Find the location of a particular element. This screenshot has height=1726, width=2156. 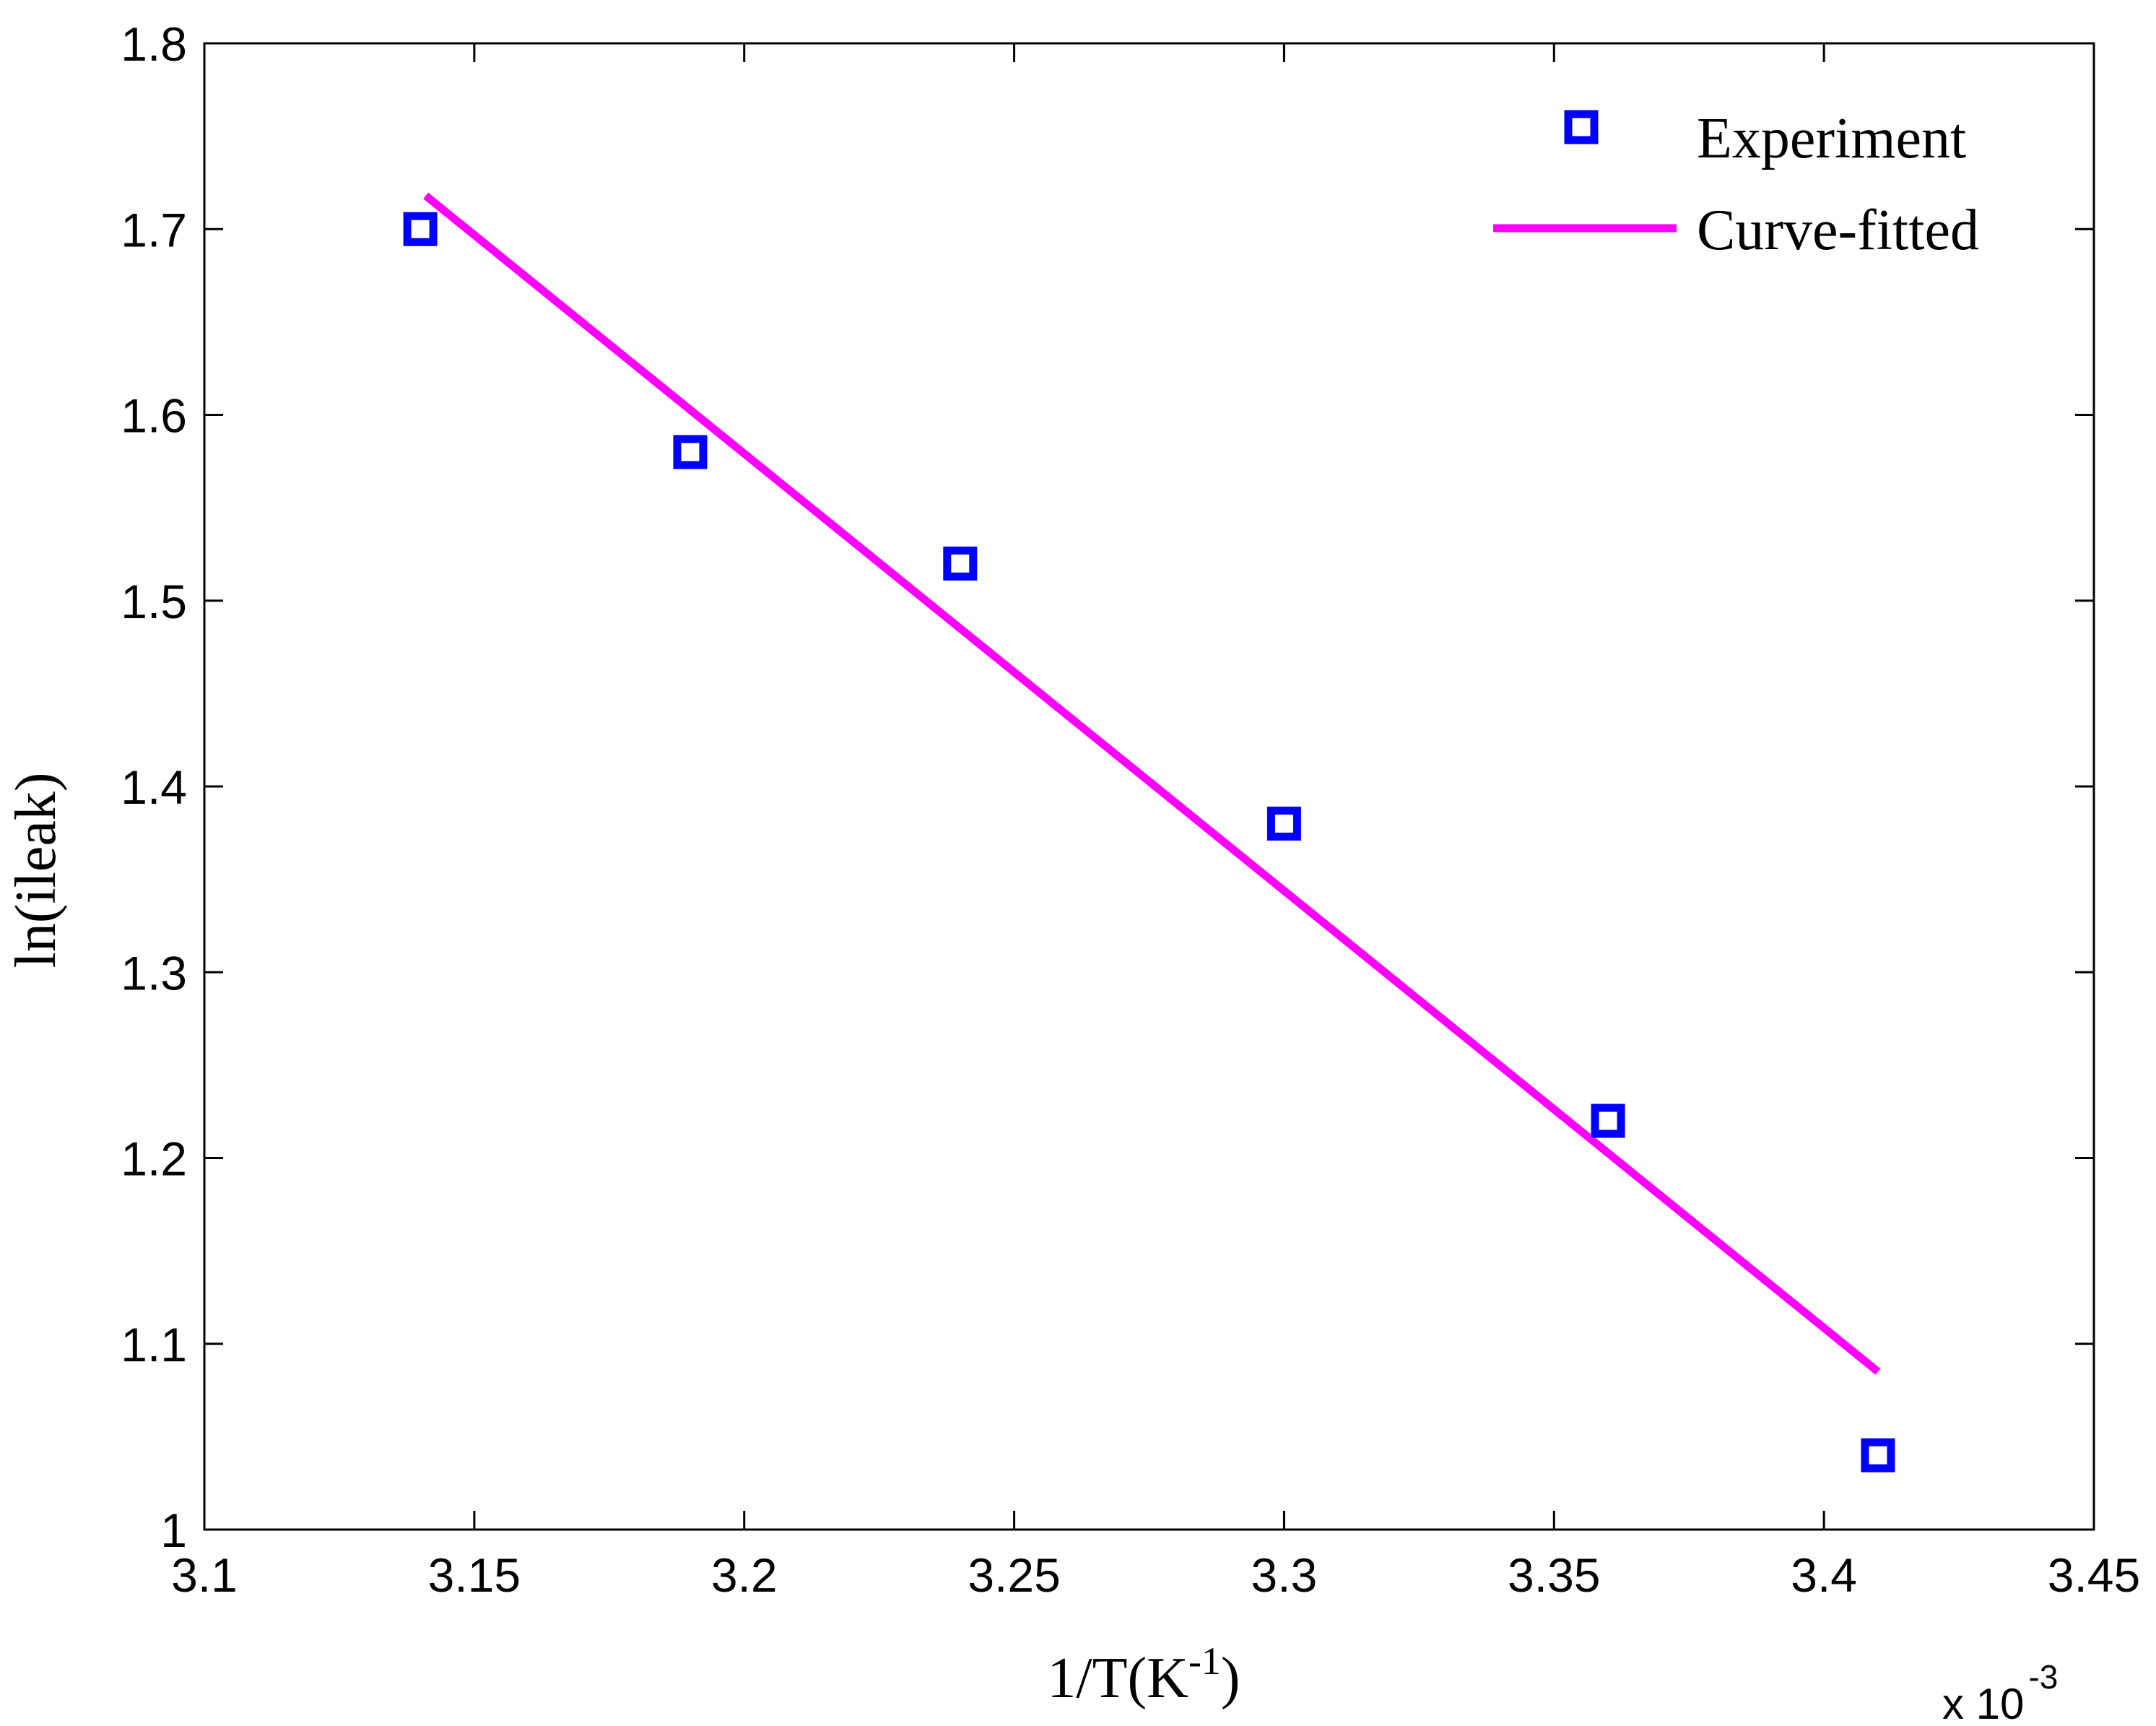

y-tick-label: 1 is located at coordinates (173, 1530).